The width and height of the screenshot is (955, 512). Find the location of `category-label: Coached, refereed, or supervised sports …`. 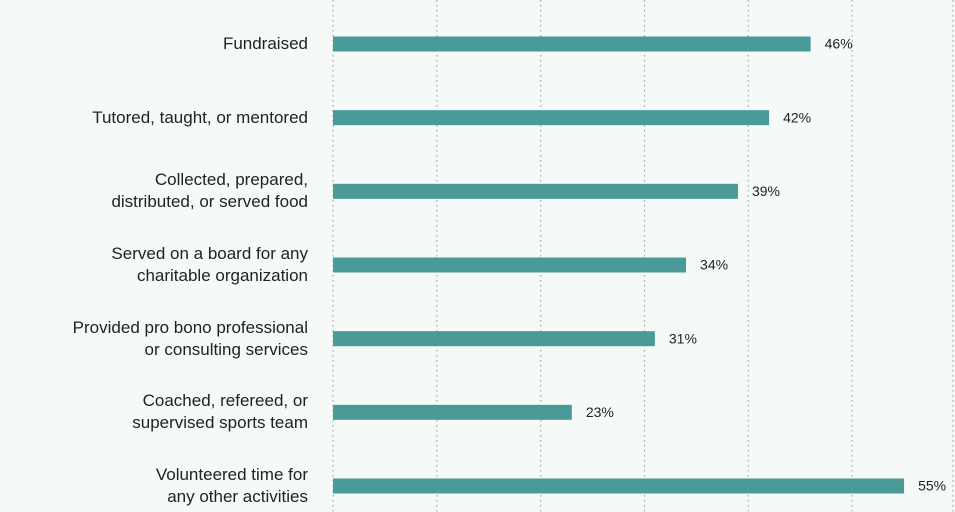

category-label: Coached, refereed, or supervised sports … is located at coordinates (220, 412).